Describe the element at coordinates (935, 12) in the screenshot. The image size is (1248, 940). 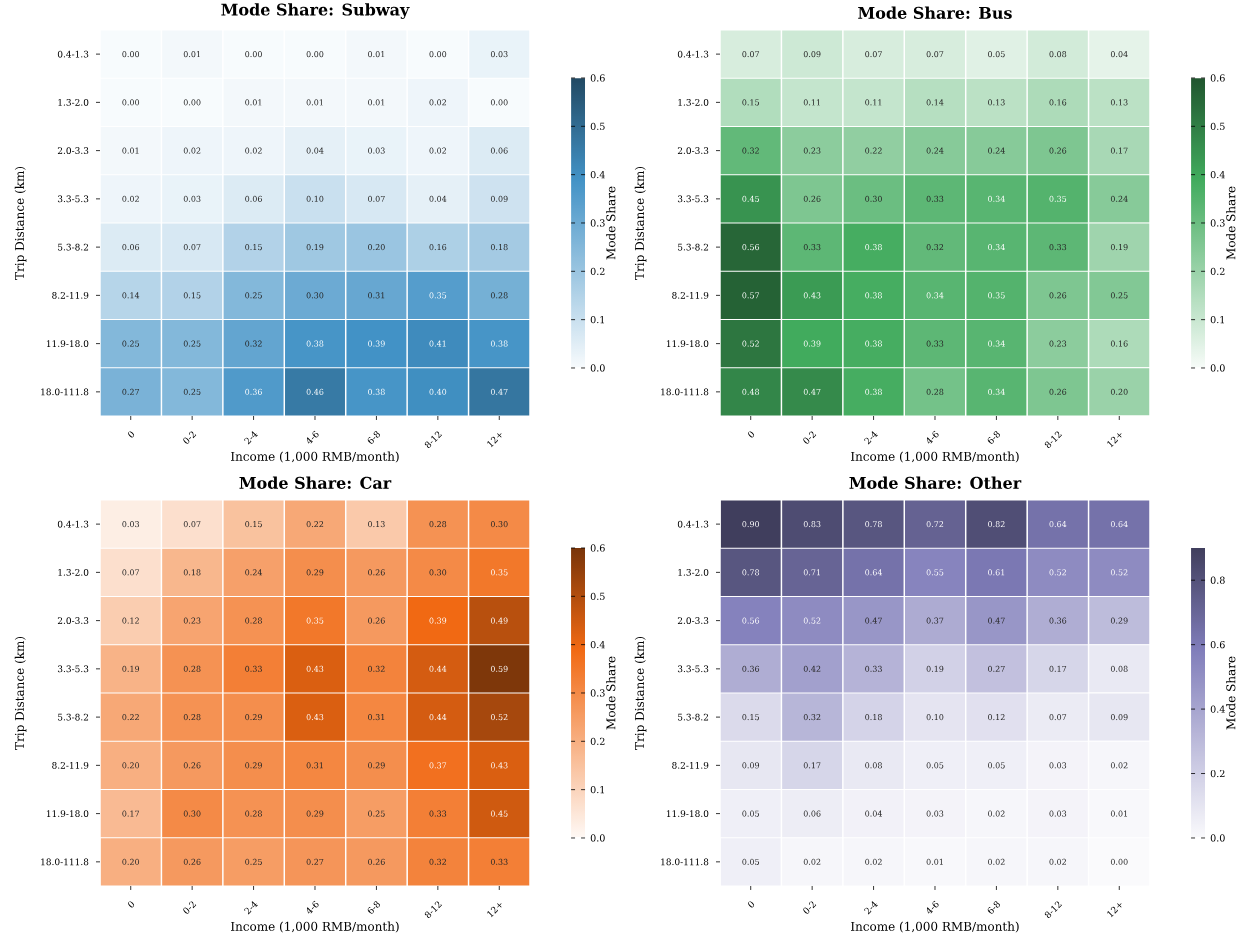
I see `chart-title: Mode Share: Bus` at that location.